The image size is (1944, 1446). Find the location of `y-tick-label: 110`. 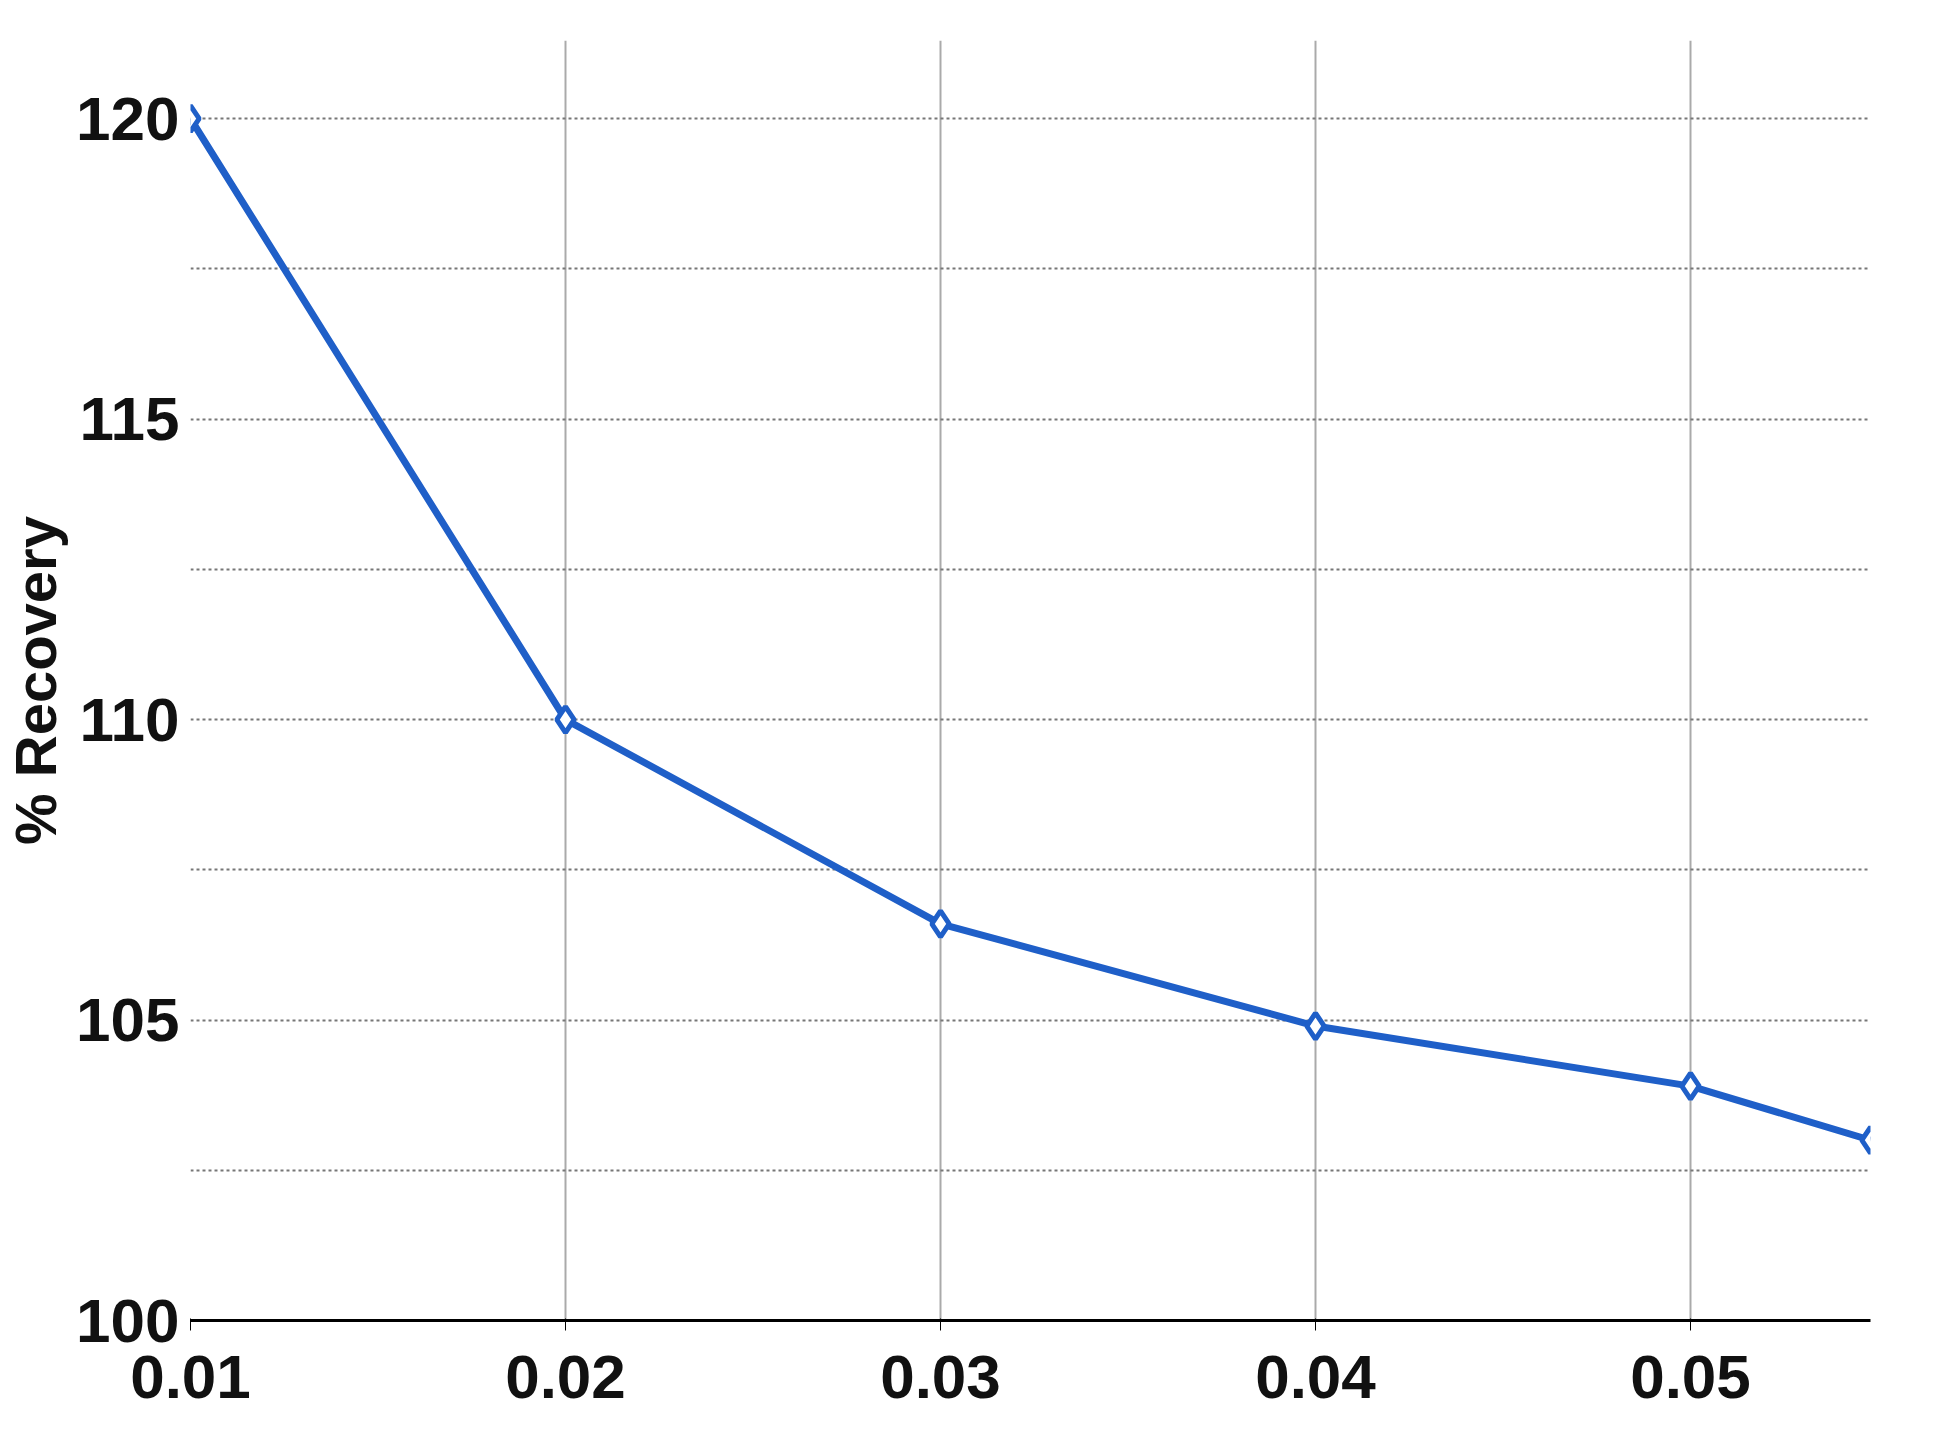

y-tick-label: 110 is located at coordinates (129, 719).